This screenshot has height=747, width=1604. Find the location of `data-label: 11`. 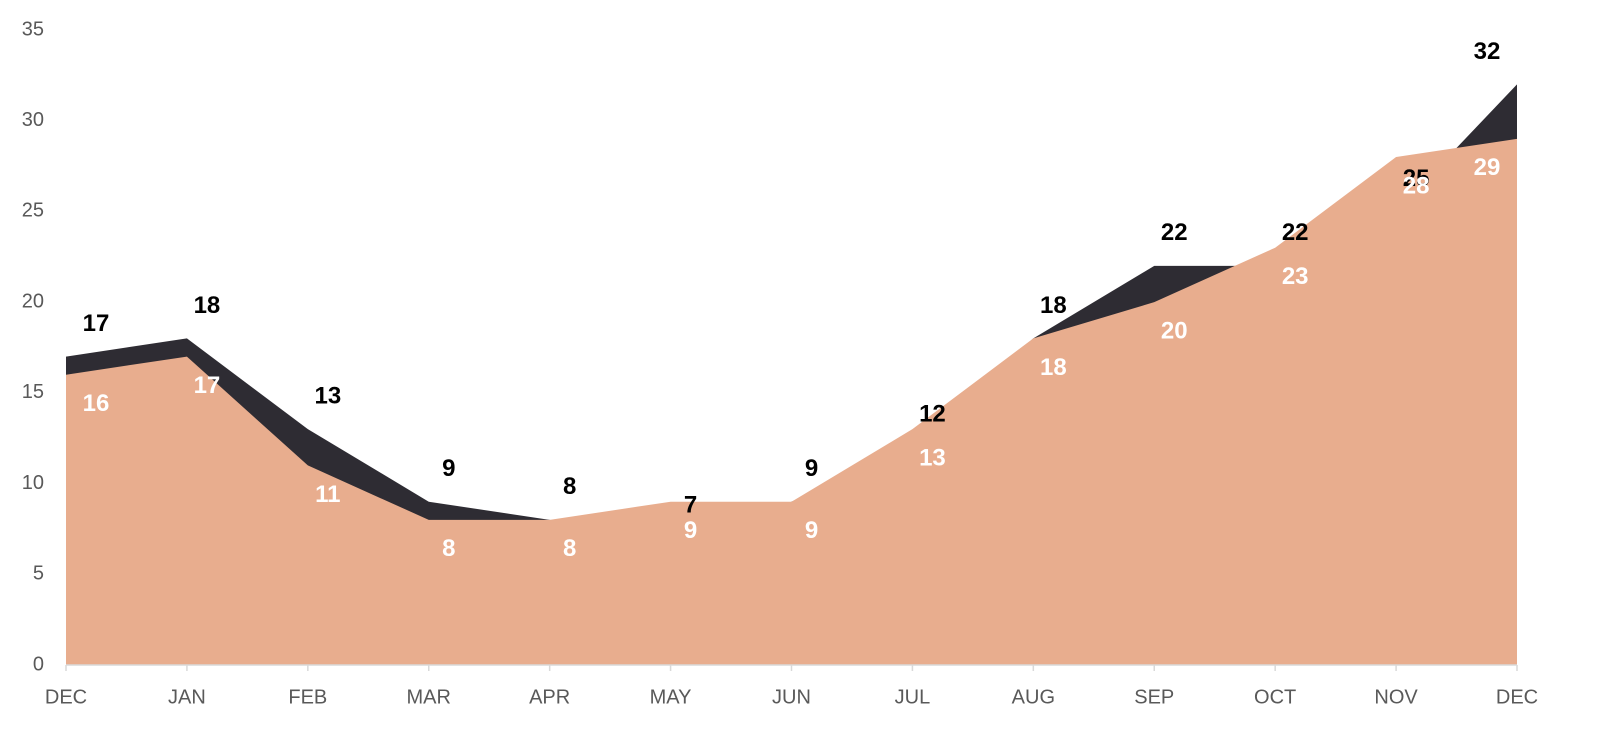

data-label: 11 is located at coordinates (327, 494).